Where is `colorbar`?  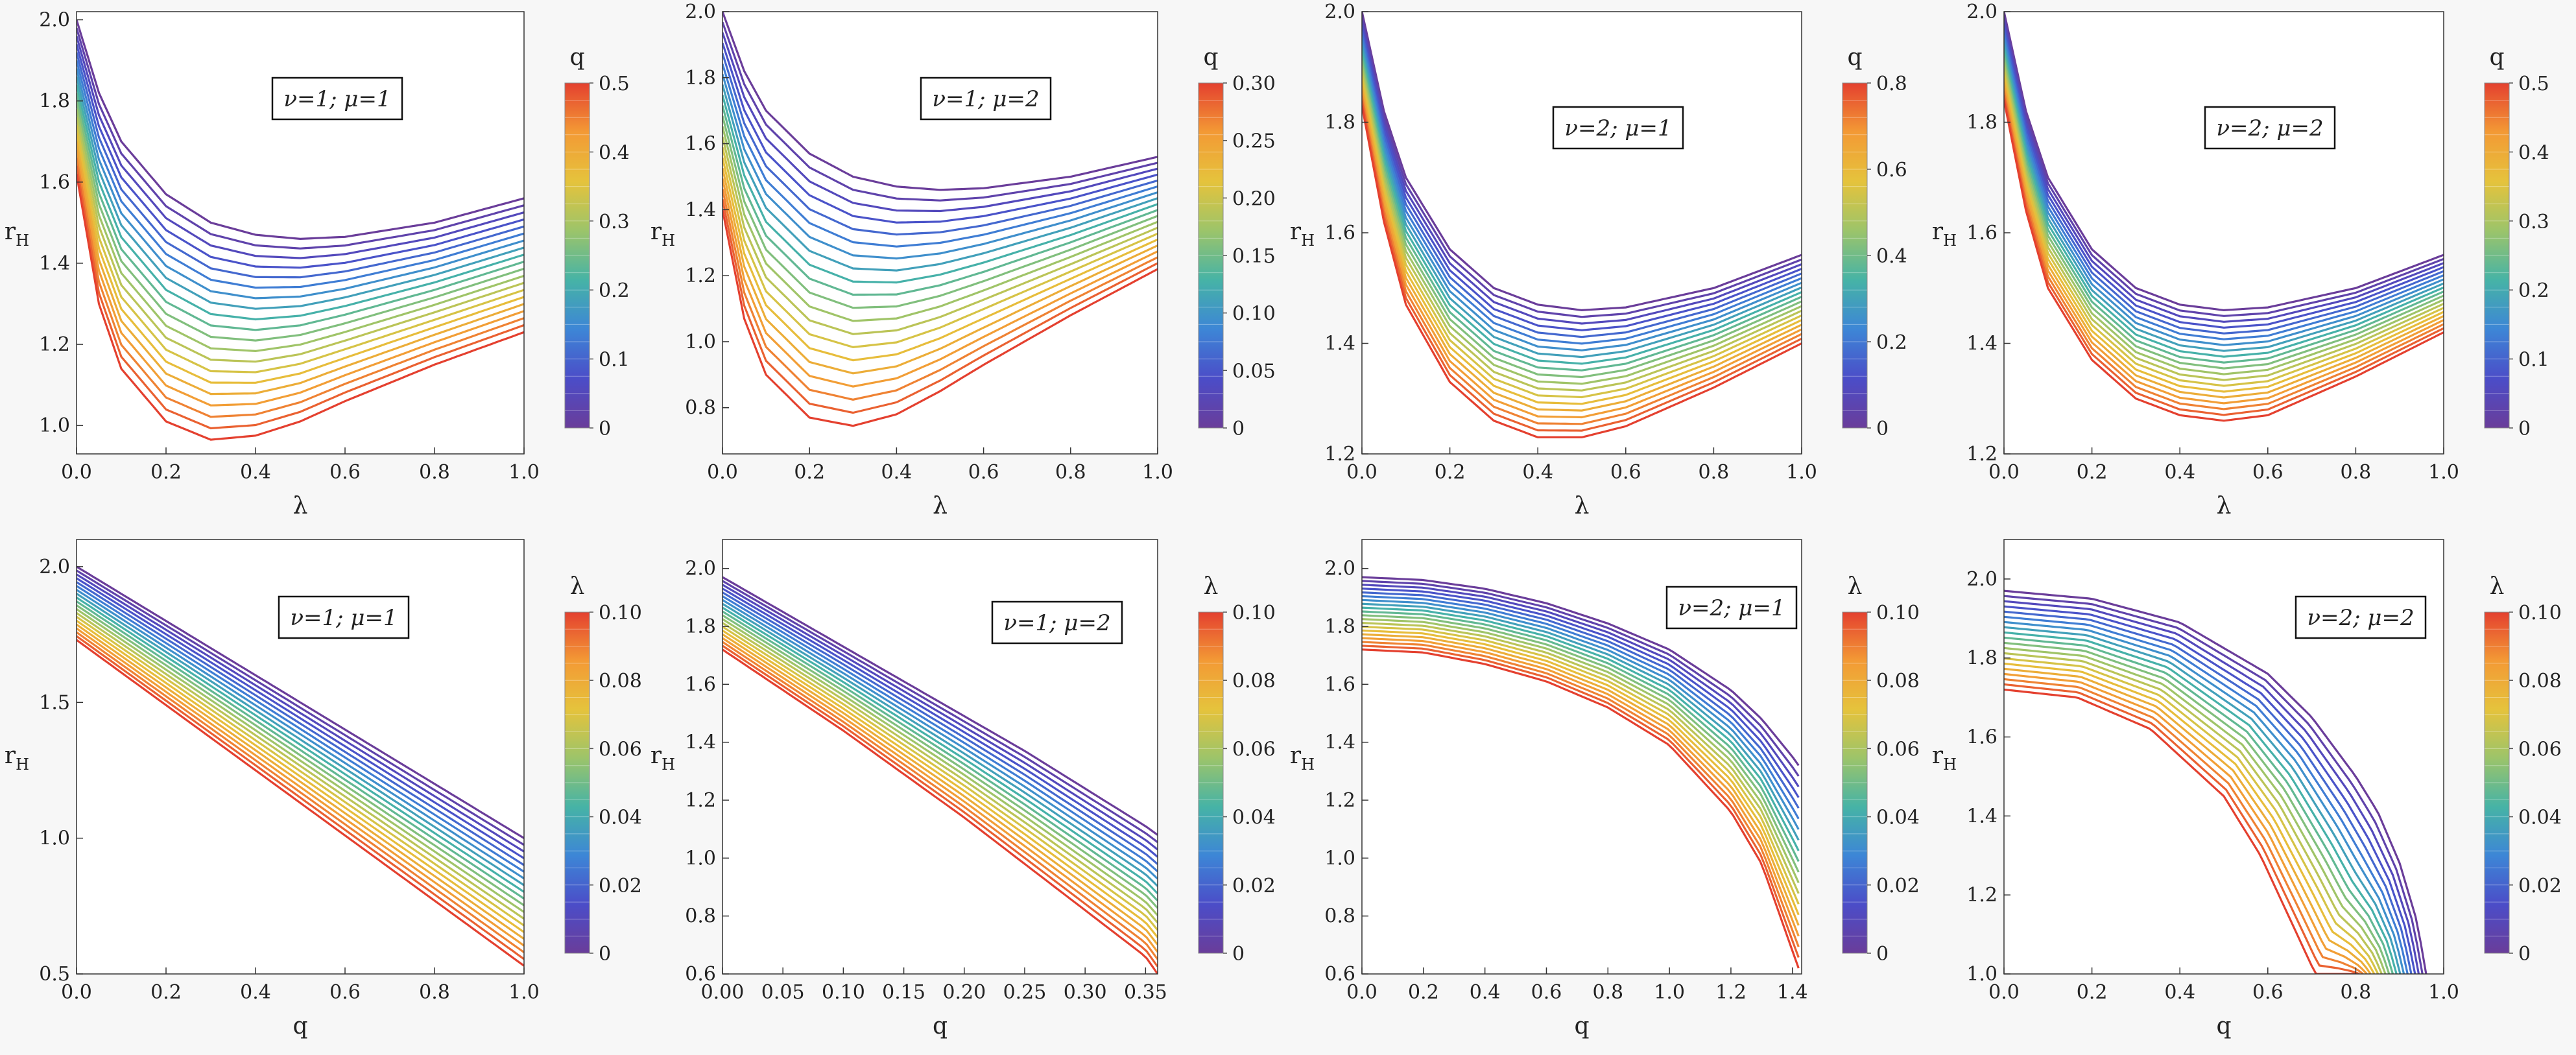
colorbar is located at coordinates (1855, 782).